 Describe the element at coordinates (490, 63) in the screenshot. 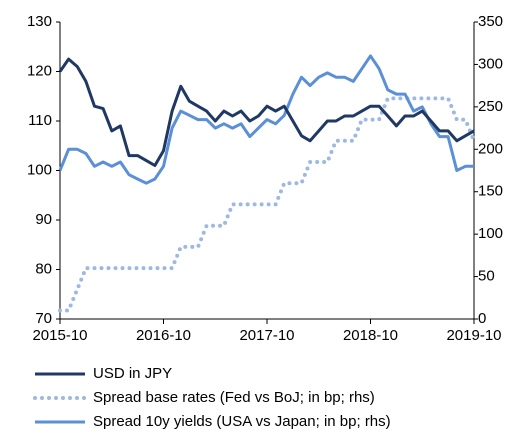

I see `y2-tick-label: 300` at that location.